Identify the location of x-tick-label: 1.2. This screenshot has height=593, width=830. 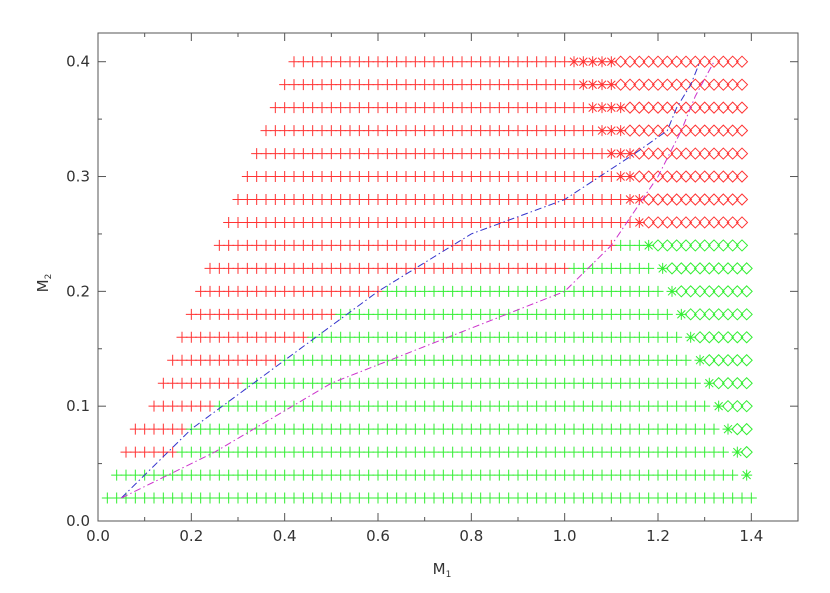
(658, 536).